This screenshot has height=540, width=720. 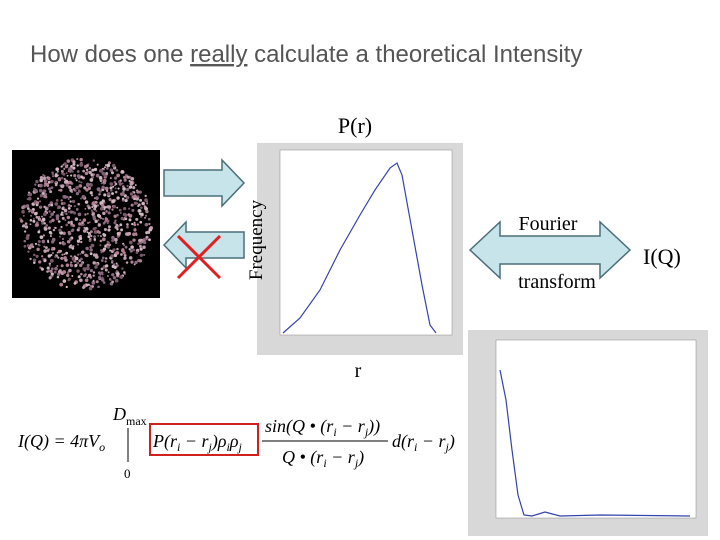 I want to click on formula-part: i, so click(x=415, y=447).